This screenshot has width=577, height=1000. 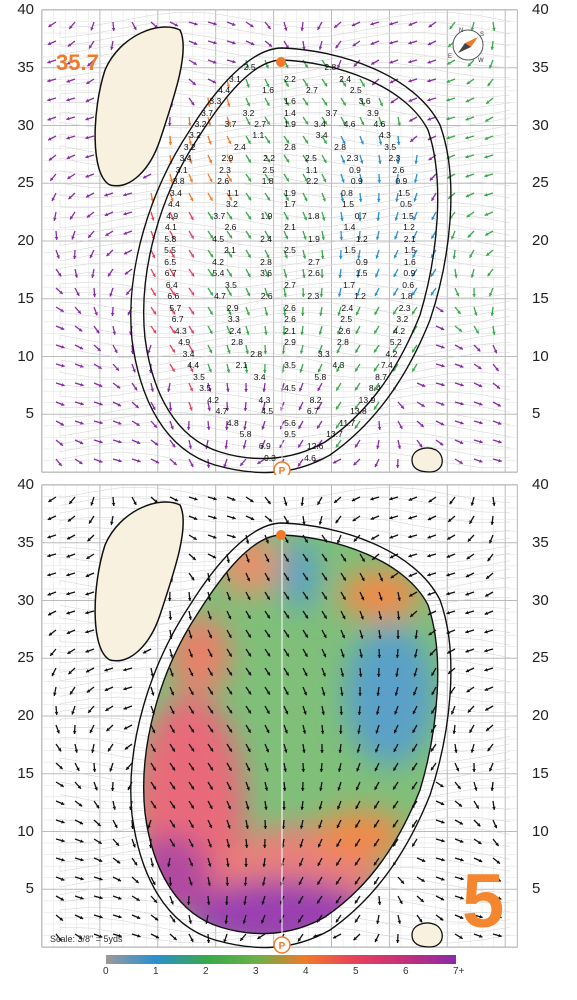 What do you see at coordinates (353, 158) in the screenshot?
I see `slope-value-label: 2.3` at bounding box center [353, 158].